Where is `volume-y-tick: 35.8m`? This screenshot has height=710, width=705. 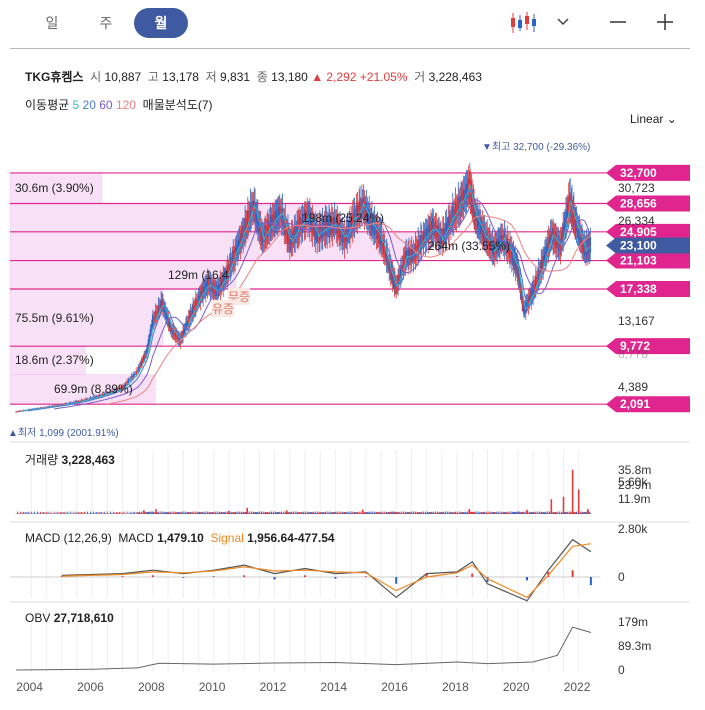 volume-y-tick: 35.8m is located at coordinates (635, 470).